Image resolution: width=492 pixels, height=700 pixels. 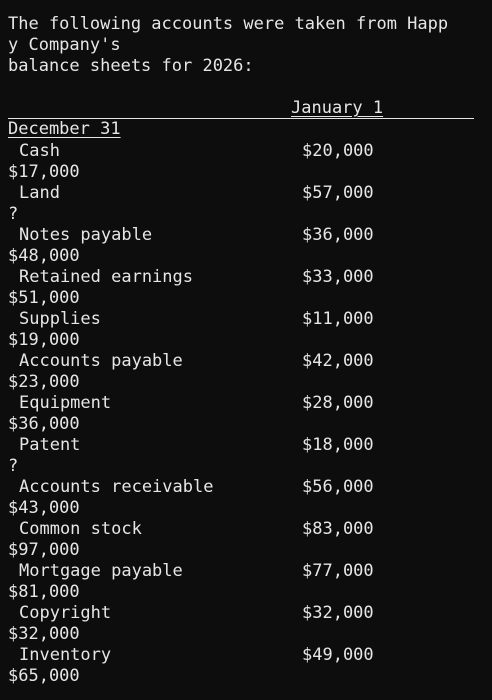 What do you see at coordinates (106, 277) in the screenshot?
I see `account-name: Retained earnings` at bounding box center [106, 277].